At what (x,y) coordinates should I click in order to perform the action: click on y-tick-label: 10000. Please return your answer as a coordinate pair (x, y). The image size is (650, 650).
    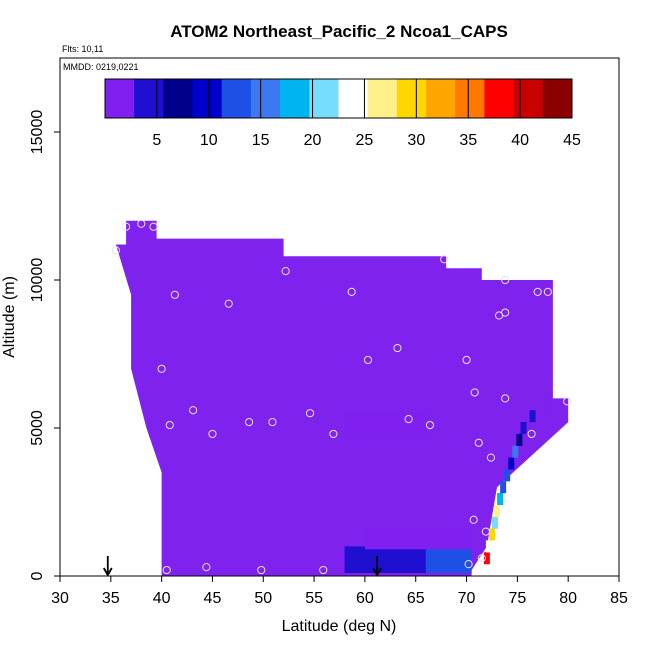
    Looking at the image, I should click on (37, 280).